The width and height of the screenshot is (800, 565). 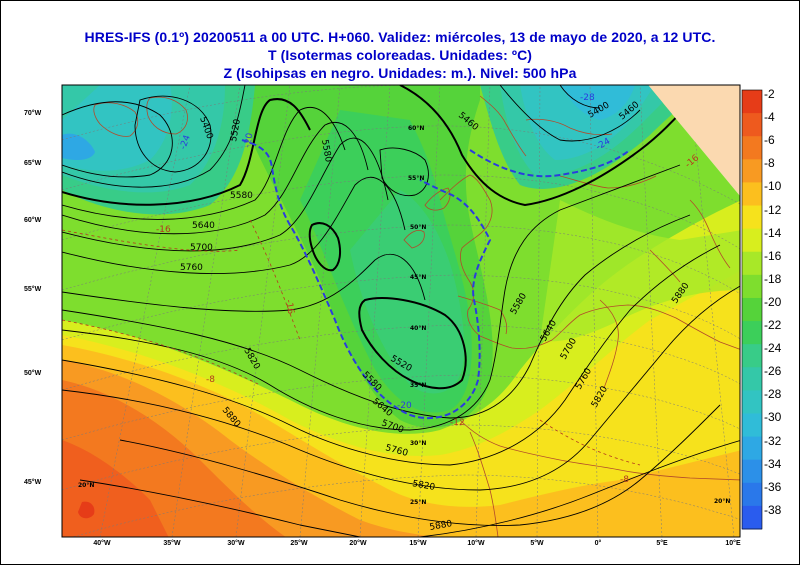 What do you see at coordinates (185, 142) in the screenshot?
I see `isotherm-label: -24` at bounding box center [185, 142].